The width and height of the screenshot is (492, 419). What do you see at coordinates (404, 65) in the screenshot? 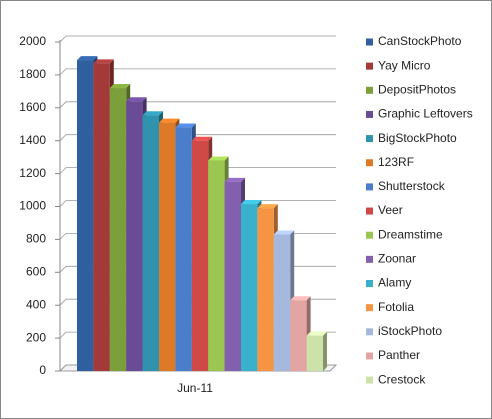
I see `legend-label: Yay Micro` at bounding box center [404, 65].